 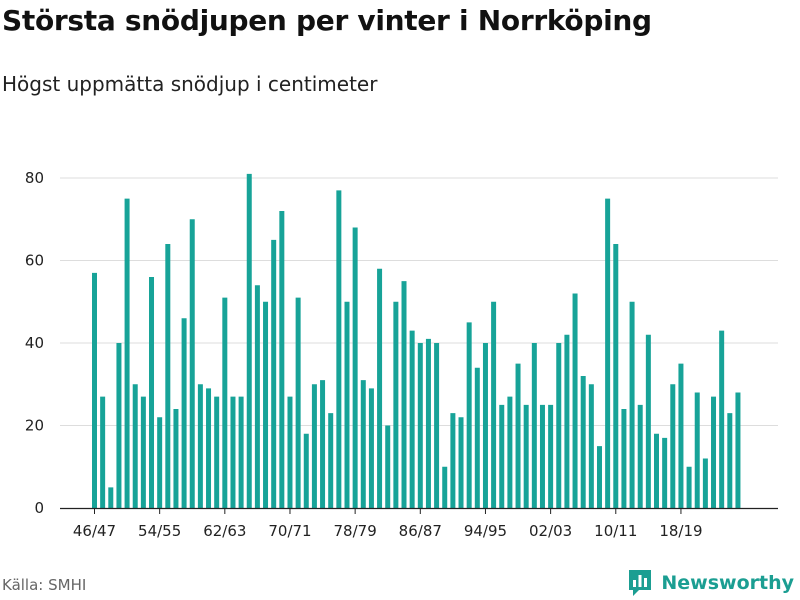 I want to click on y-tick-label: 60, so click(x=34, y=261).